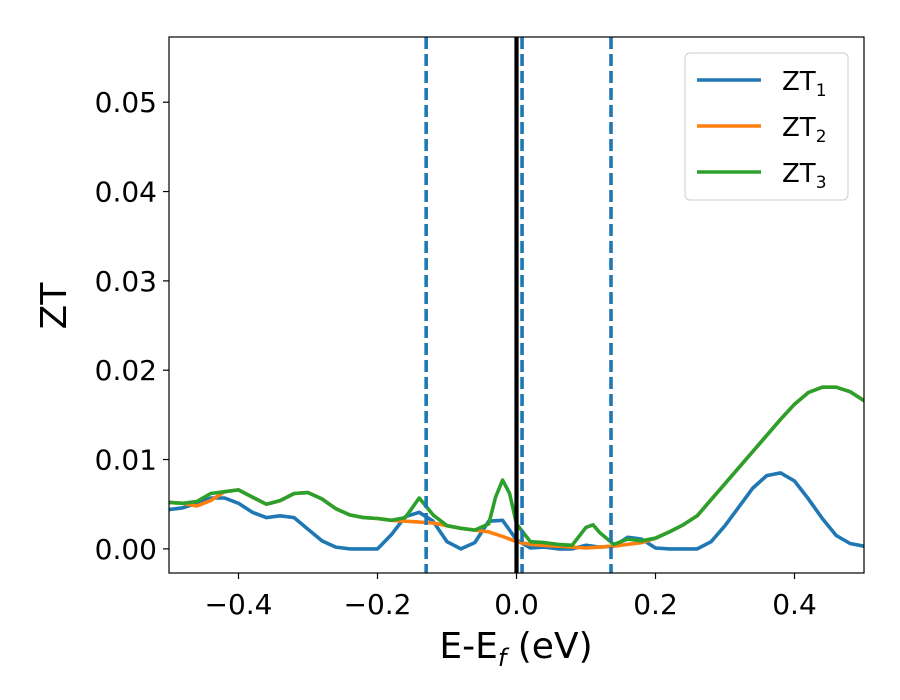 The image size is (900, 700). Describe the element at coordinates (126, 460) in the screenshot. I see `y-tick-label: 0.01` at that location.